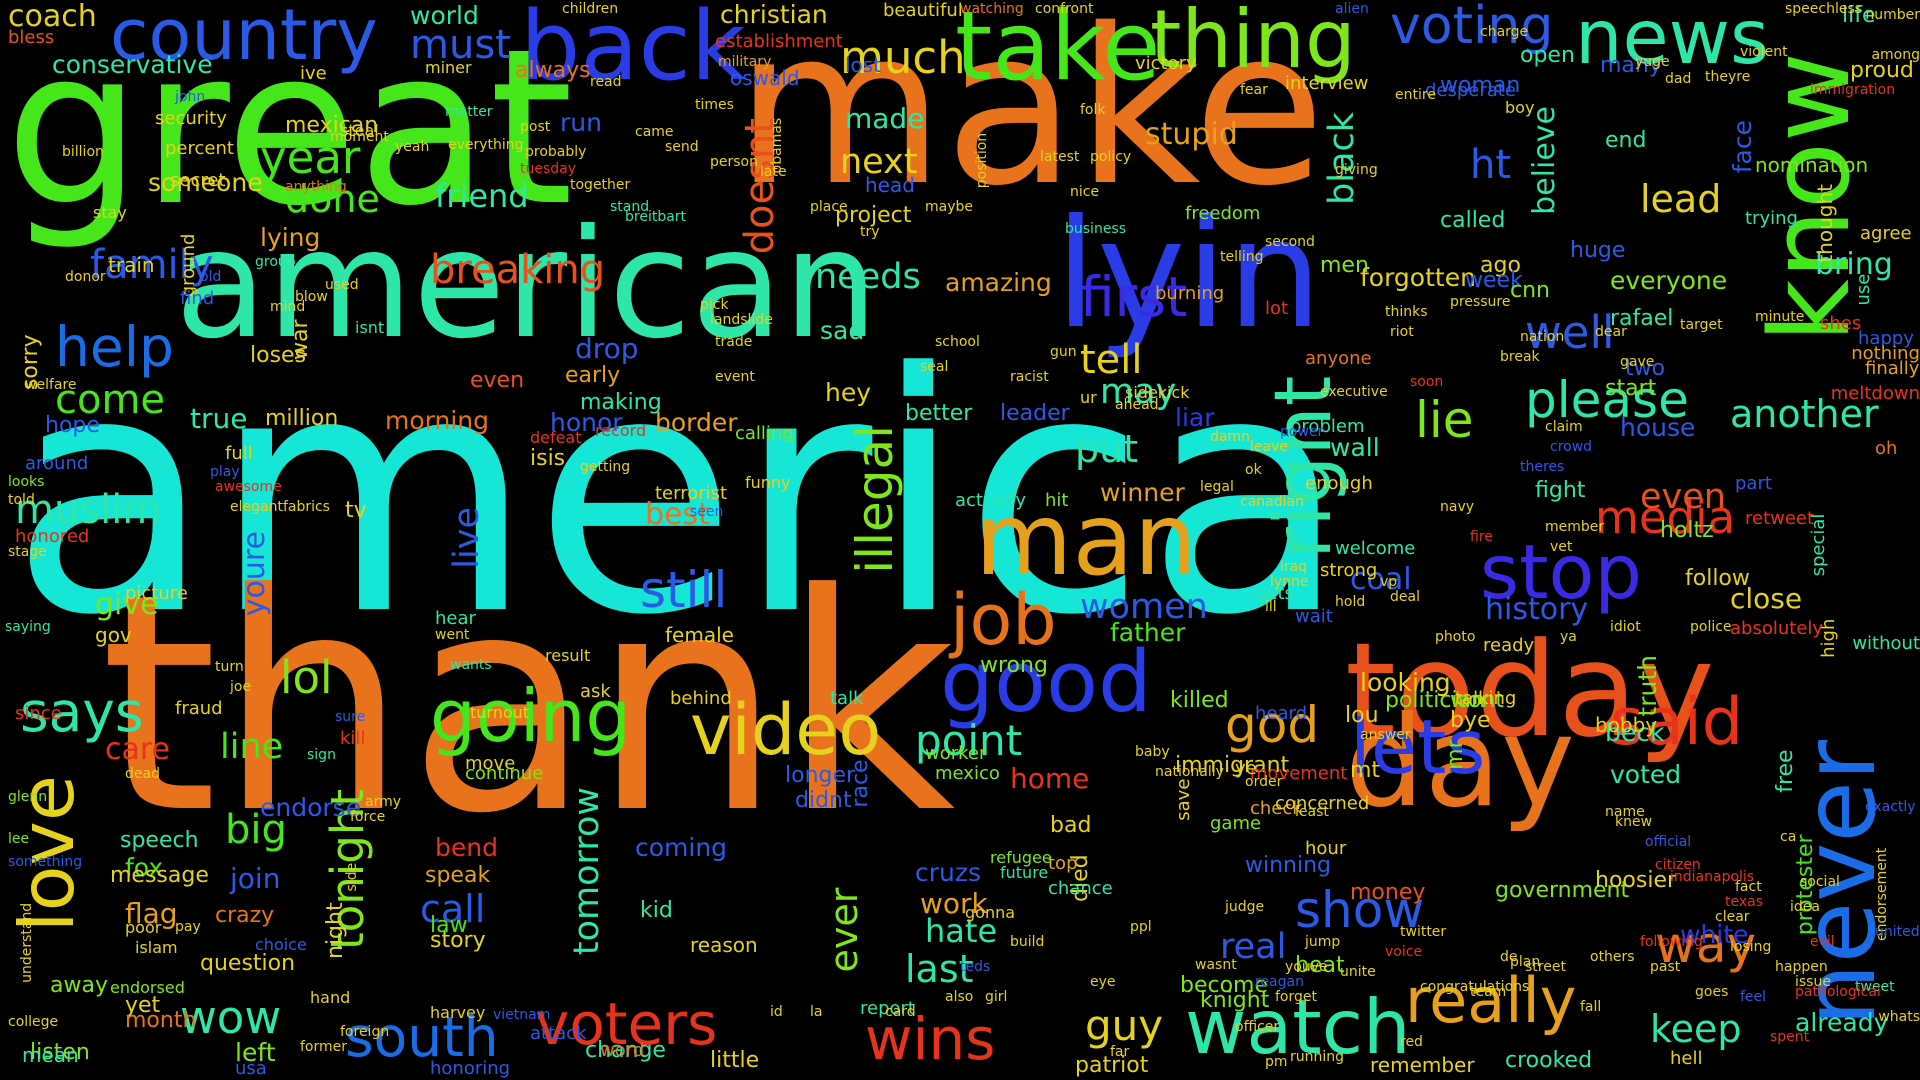 The image size is (1920, 1080). What do you see at coordinates (1885, 353) in the screenshot?
I see `cloud-word-nothing: nothing` at bounding box center [1885, 353].